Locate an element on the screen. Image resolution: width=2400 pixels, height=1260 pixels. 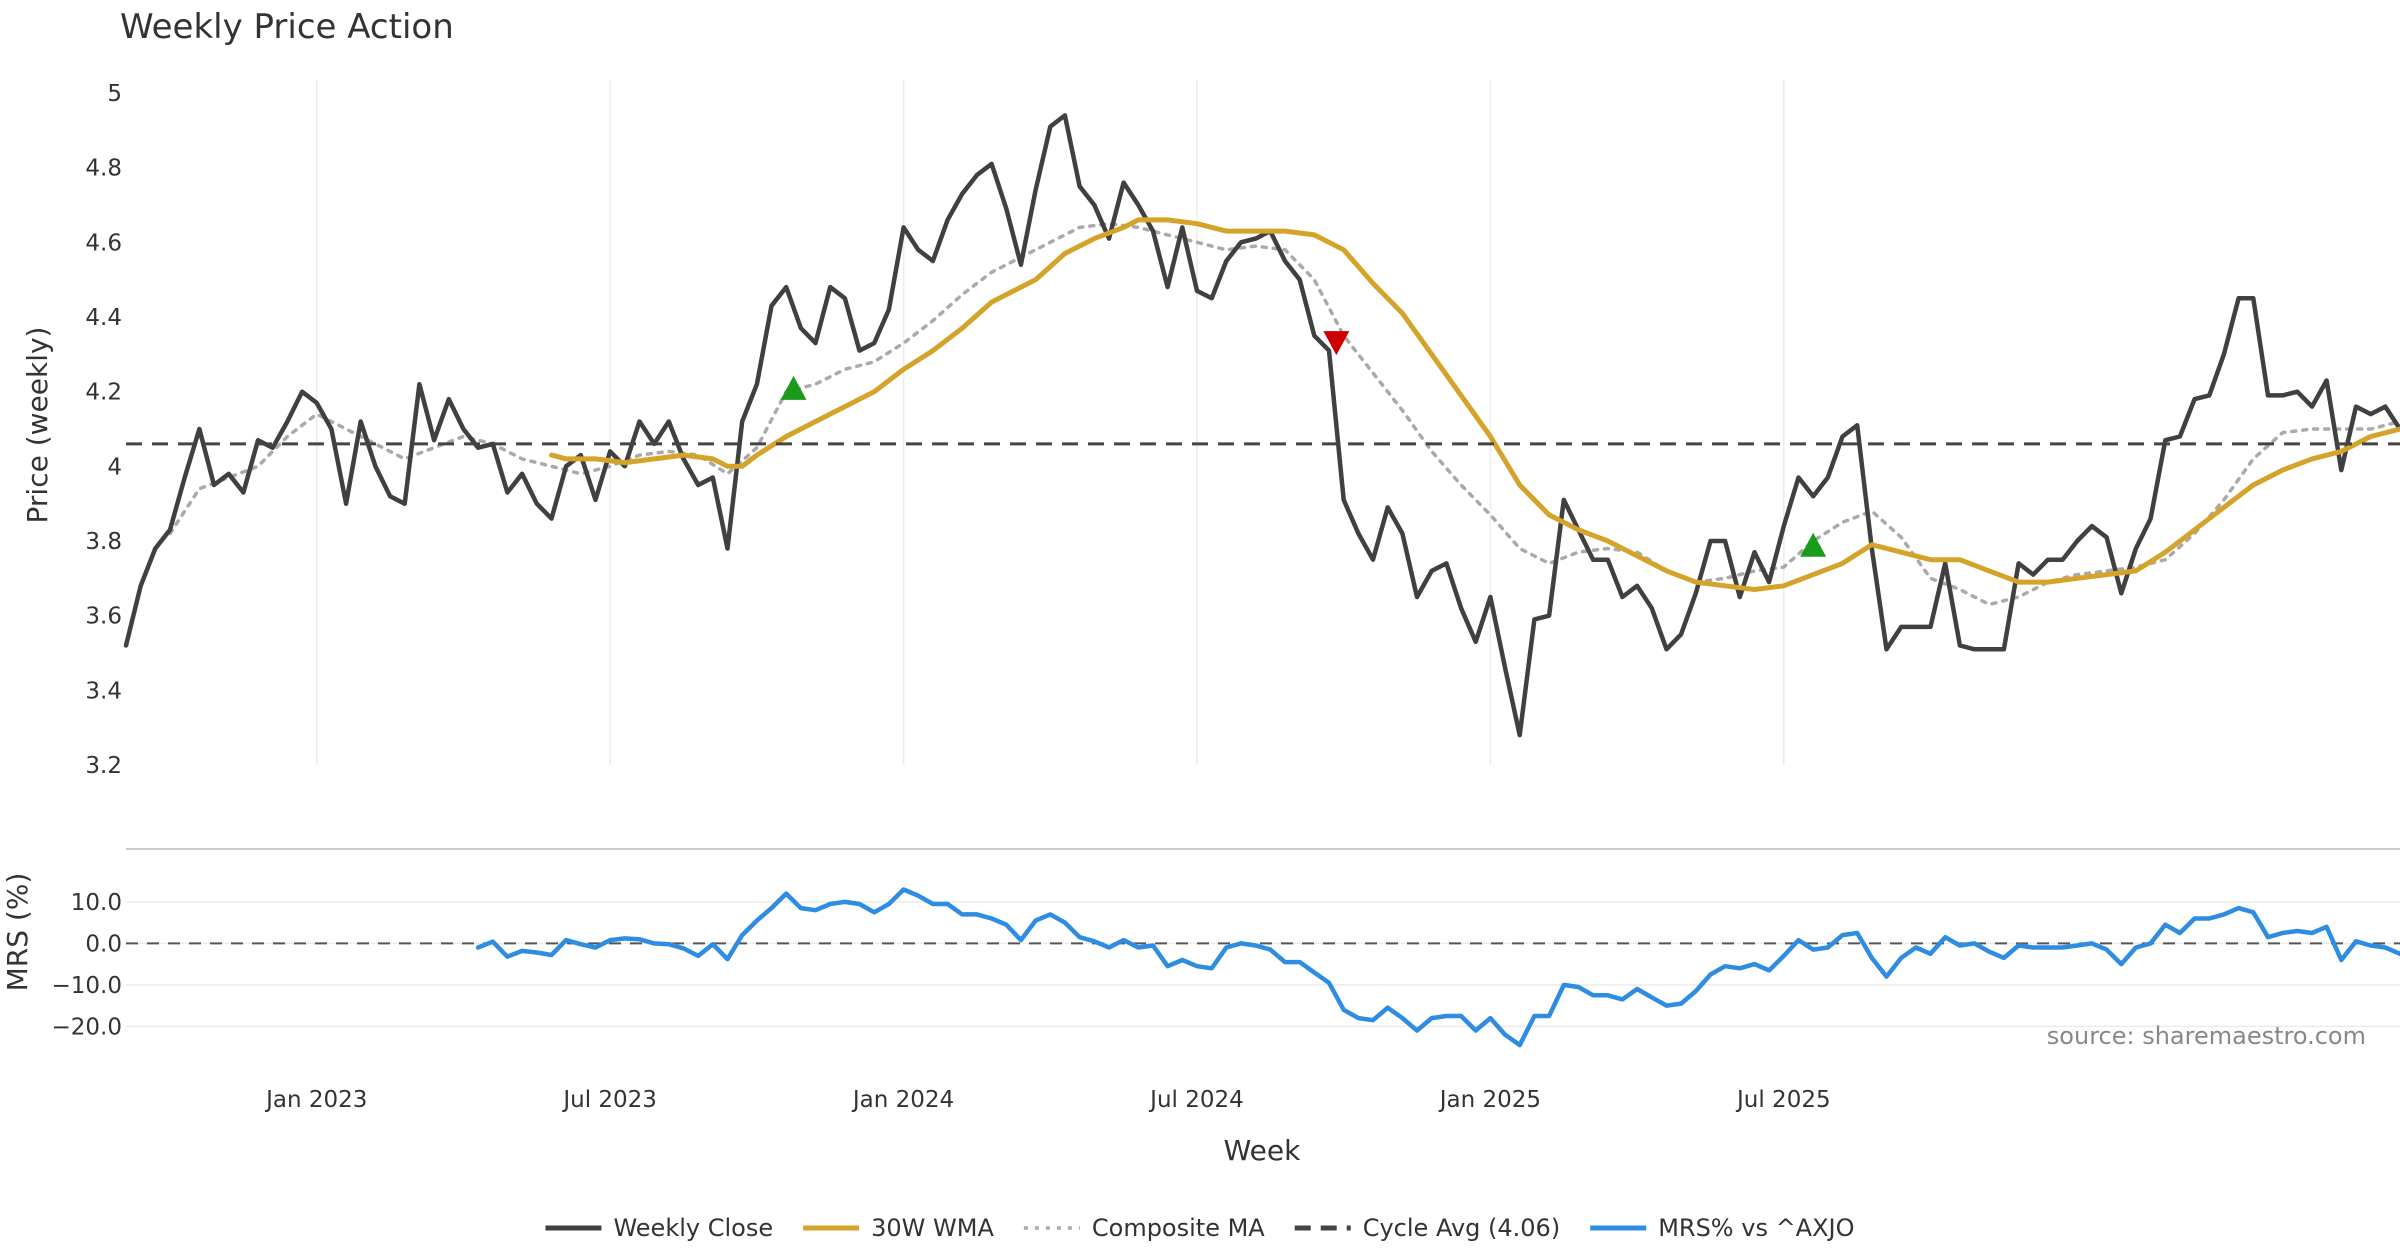
mrs-y-axis: 10.0 0.0 −10.0 −20.0 is located at coordinates (87, 965).